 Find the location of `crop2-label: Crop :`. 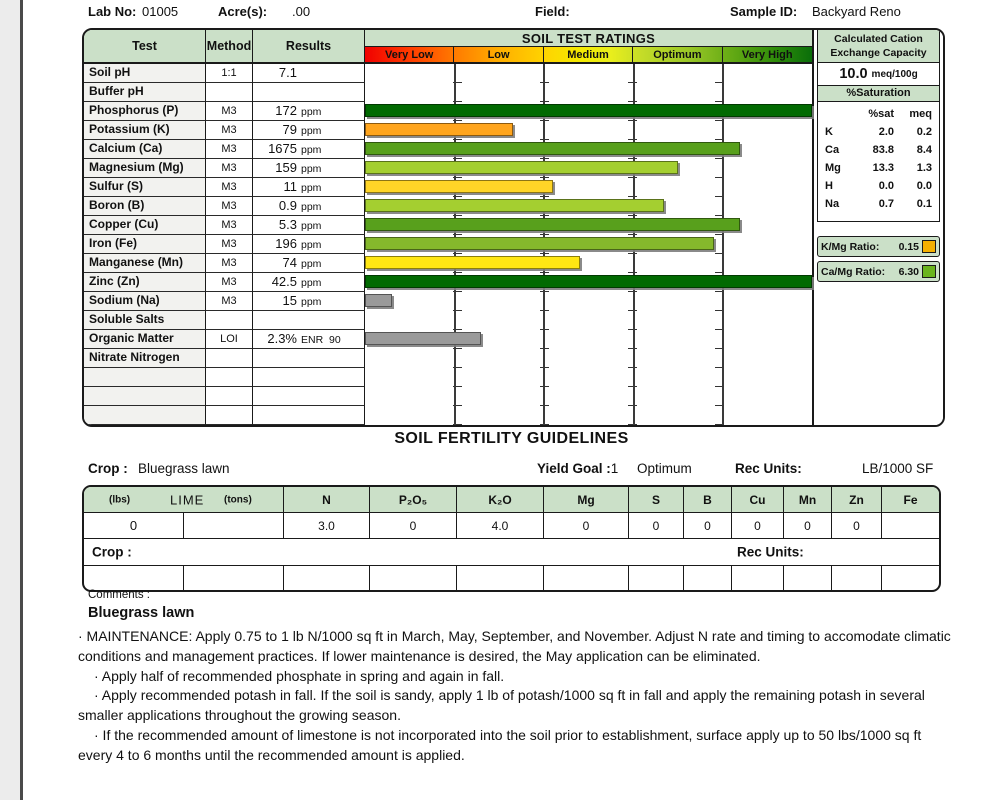

crop2-label: Crop : is located at coordinates (112, 552).